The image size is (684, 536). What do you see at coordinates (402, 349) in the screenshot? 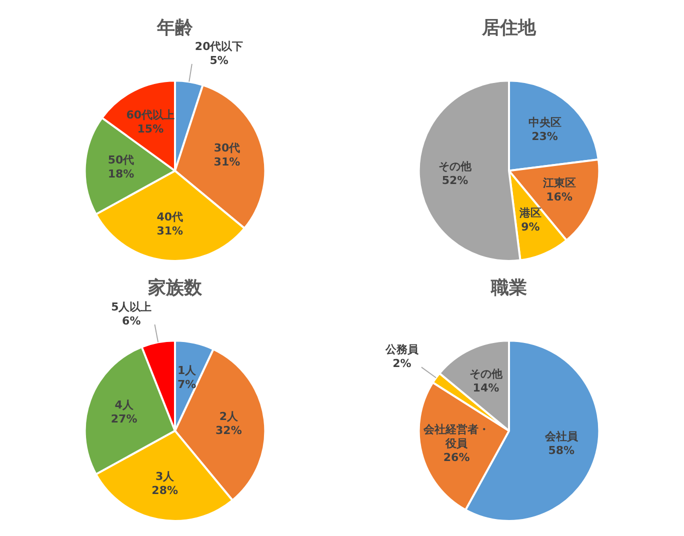
I see `slice-label: 公務員` at bounding box center [402, 349].